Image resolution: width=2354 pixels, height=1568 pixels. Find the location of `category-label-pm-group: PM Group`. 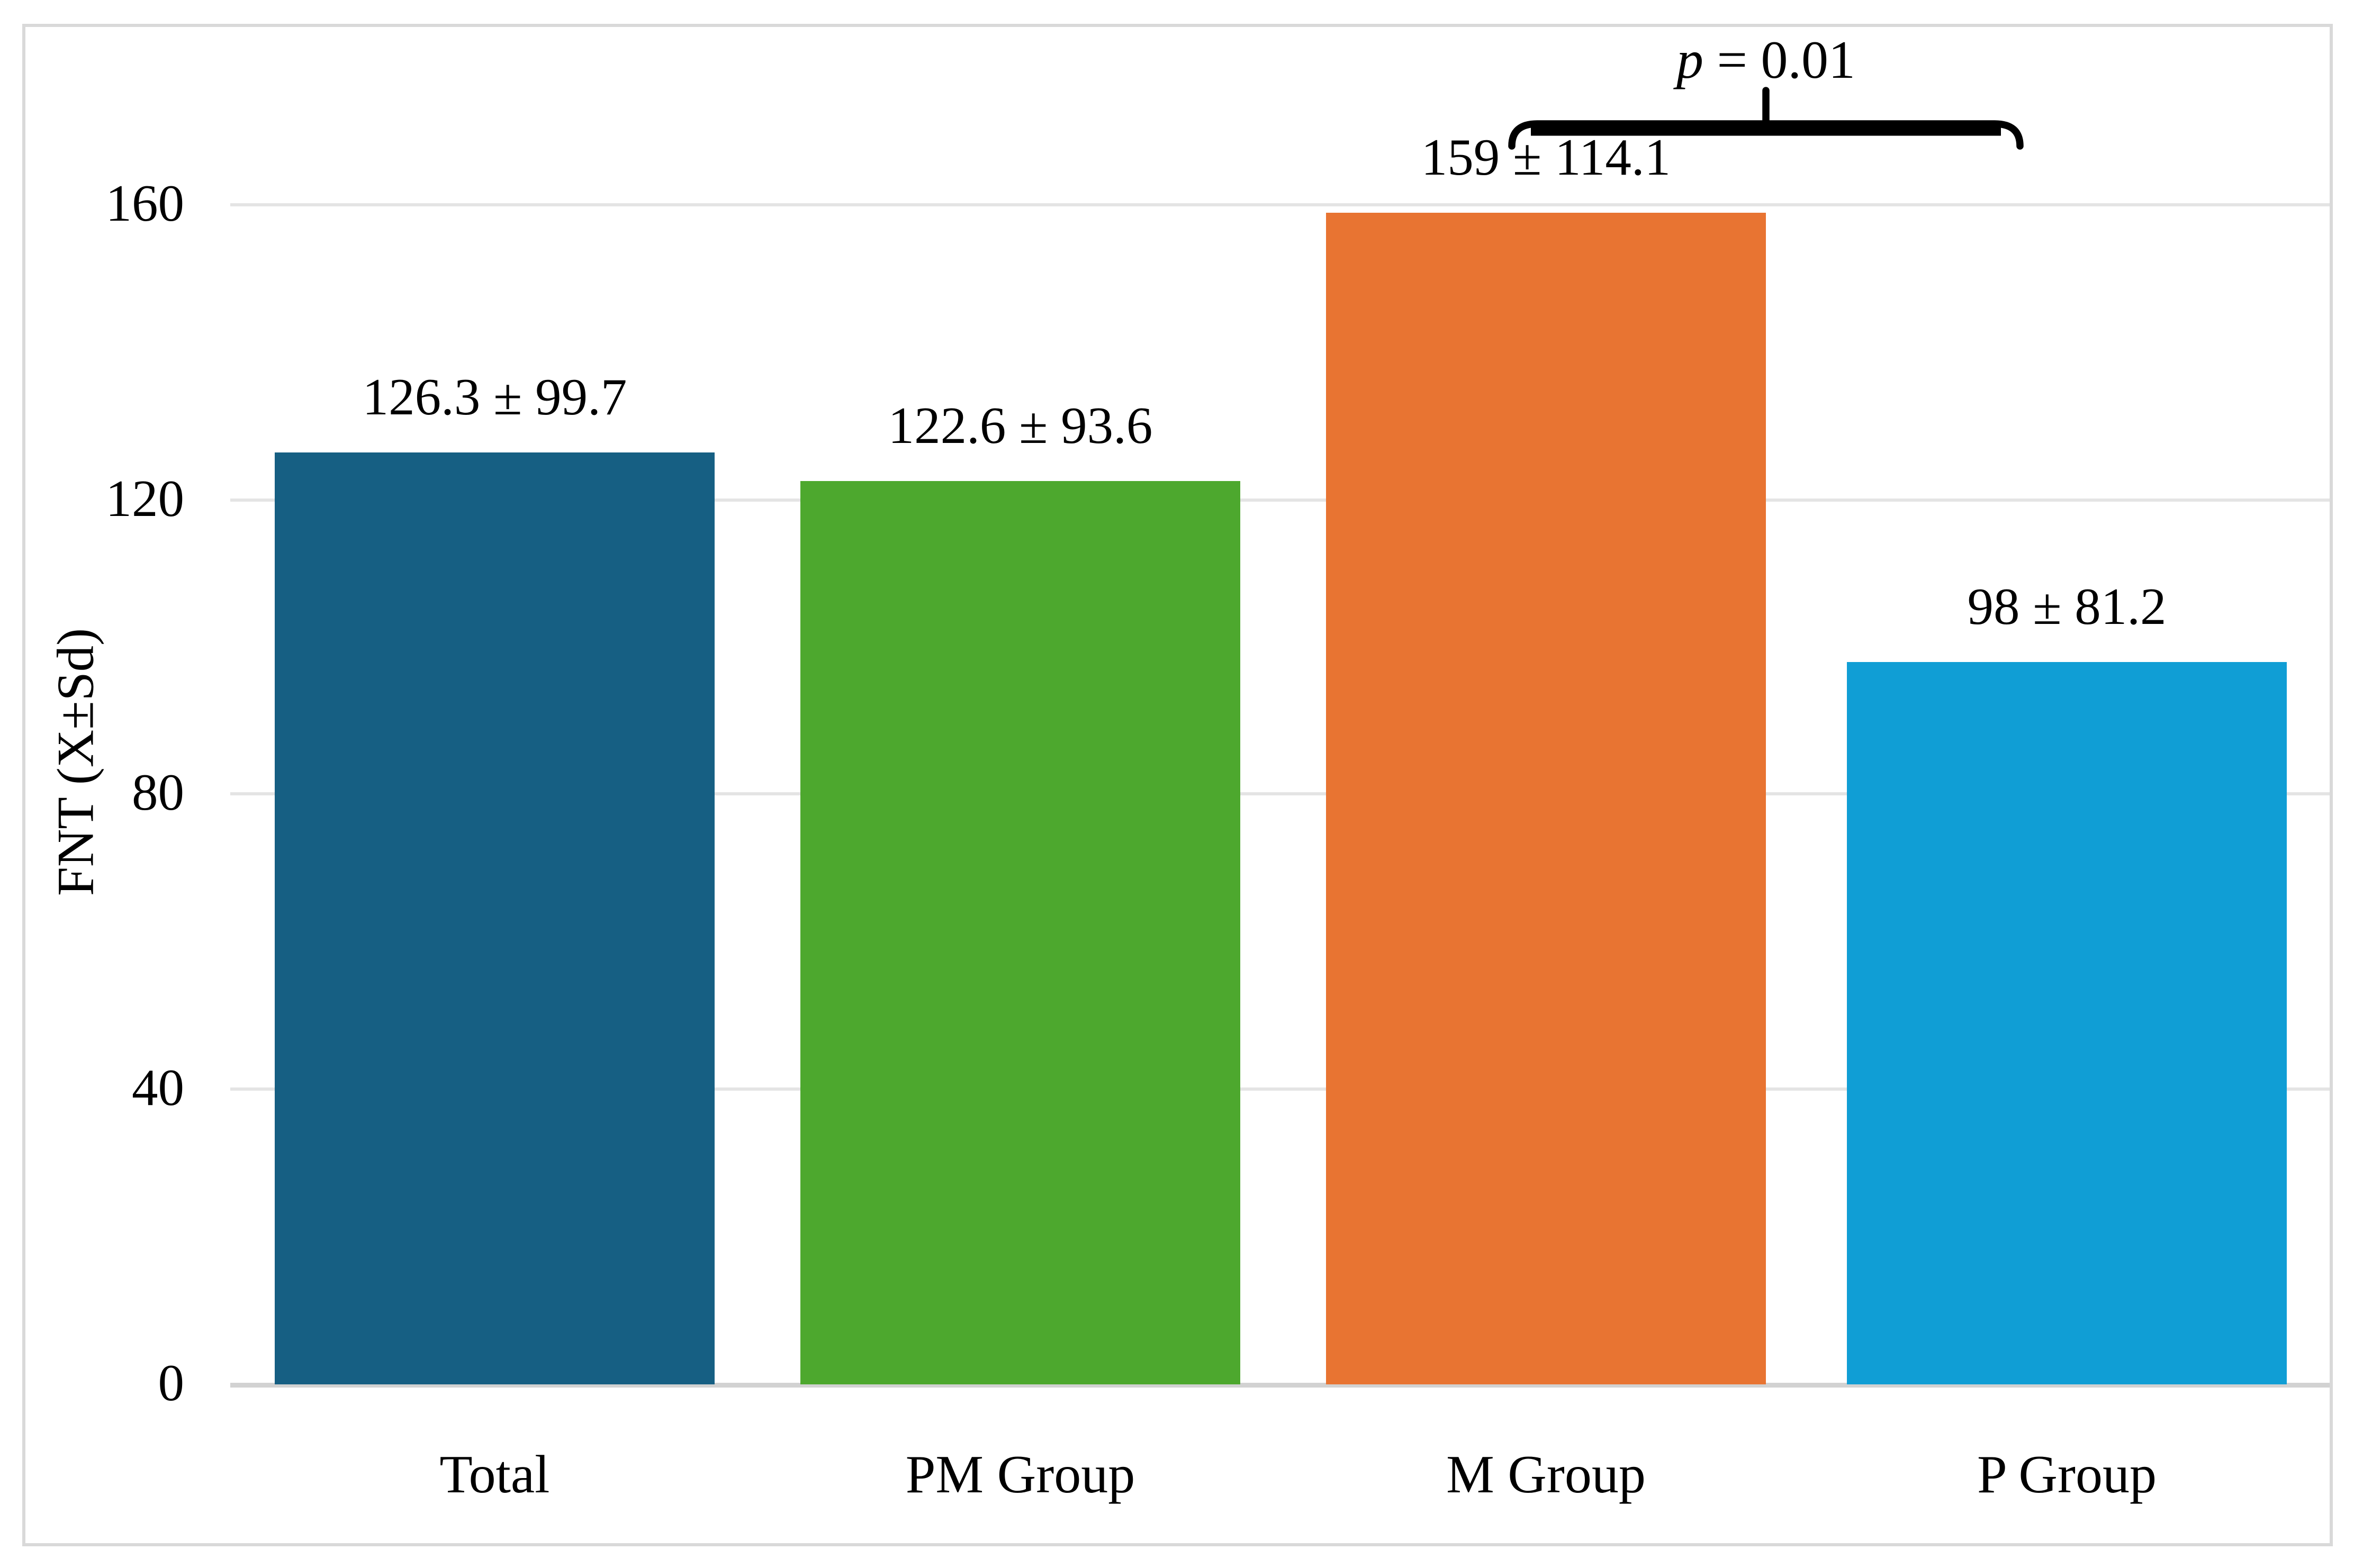

category-label-pm-group: PM Group is located at coordinates (1020, 1475).